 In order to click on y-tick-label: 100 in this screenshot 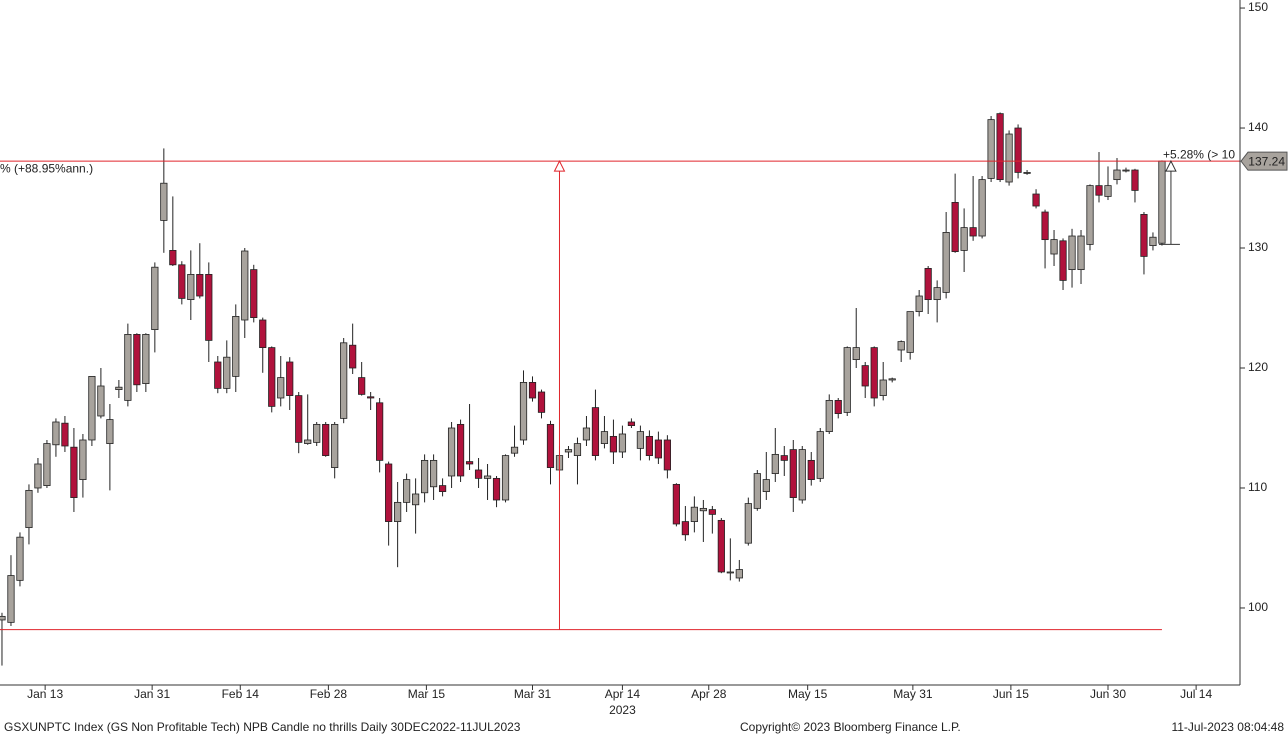, I will do `click(1258, 607)`.